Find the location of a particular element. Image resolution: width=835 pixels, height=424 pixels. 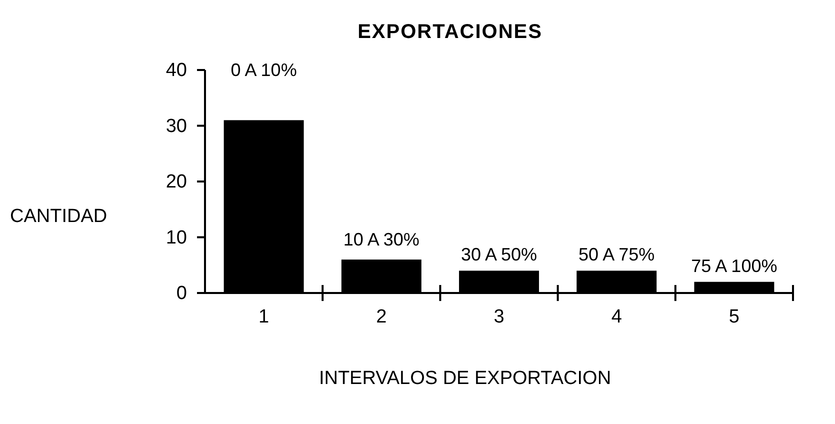

x-tick-label: 4 is located at coordinates (616, 317).